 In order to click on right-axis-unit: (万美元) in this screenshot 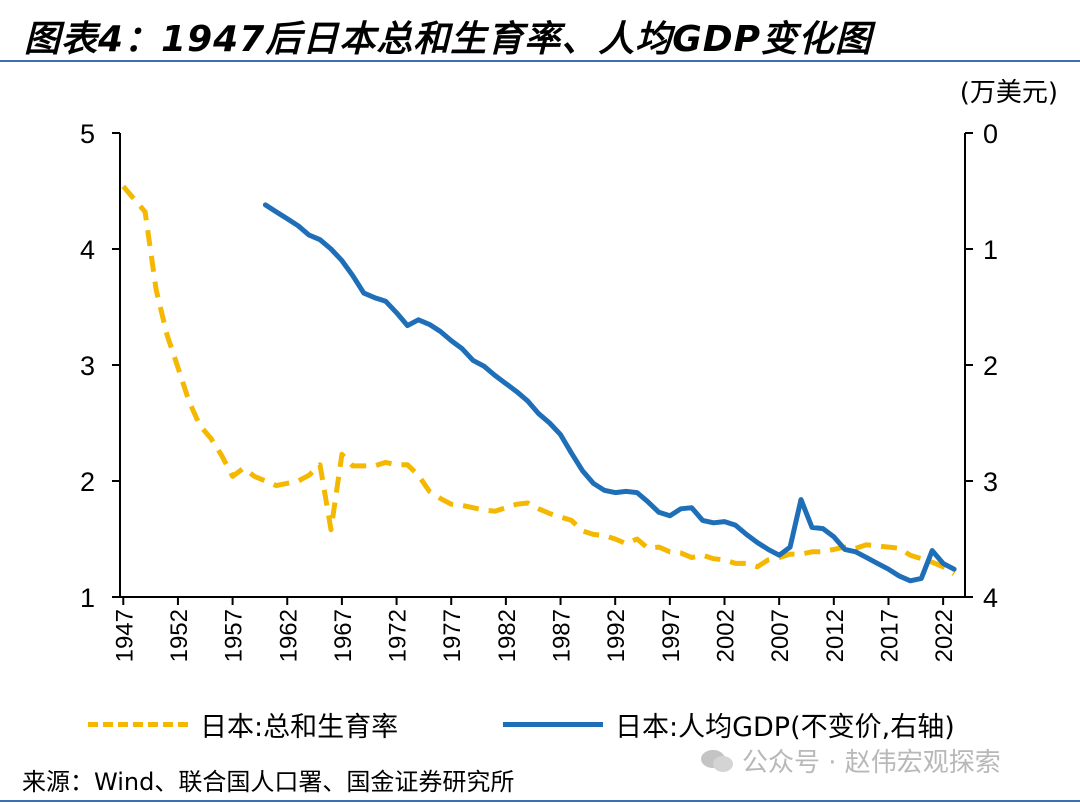, I will do `click(1008, 93)`.